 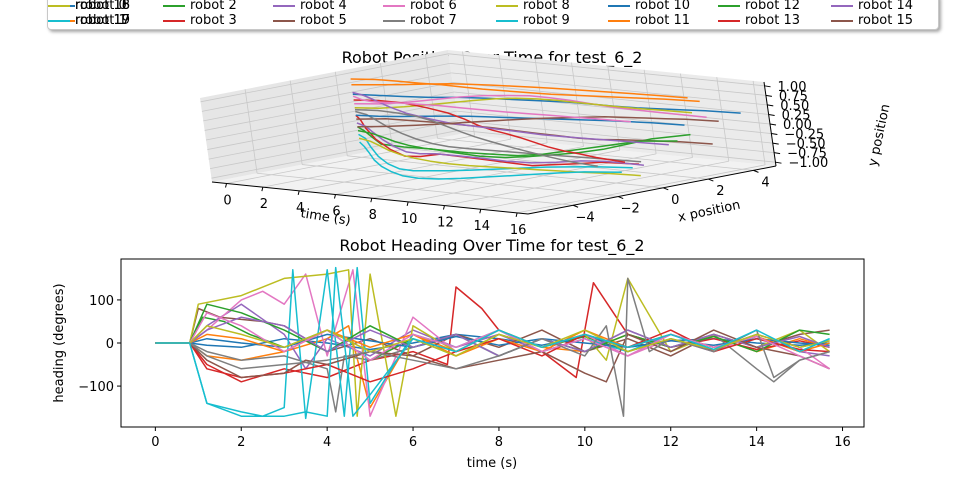 What do you see at coordinates (772, 6) in the screenshot?
I see `legend-label: robot 12` at bounding box center [772, 6].